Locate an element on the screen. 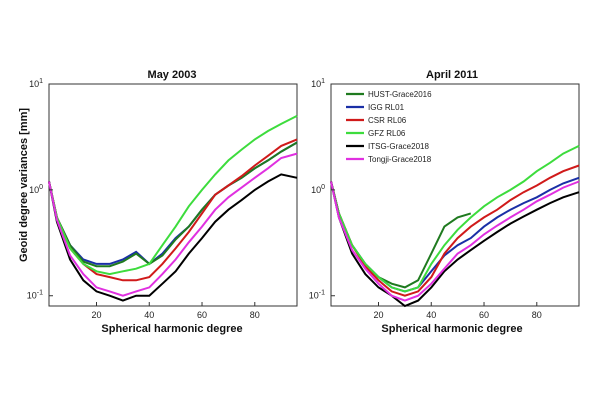 Image resolution: width=600 pixels, height=400 pixels. series-line-igg-rl01 is located at coordinates (455, 234).